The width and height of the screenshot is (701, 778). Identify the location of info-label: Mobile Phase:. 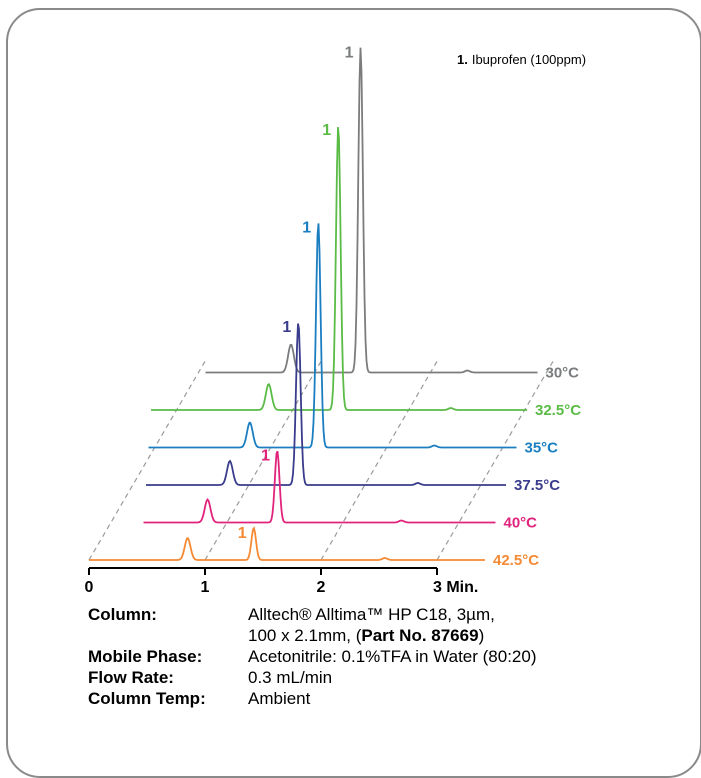
(145, 656).